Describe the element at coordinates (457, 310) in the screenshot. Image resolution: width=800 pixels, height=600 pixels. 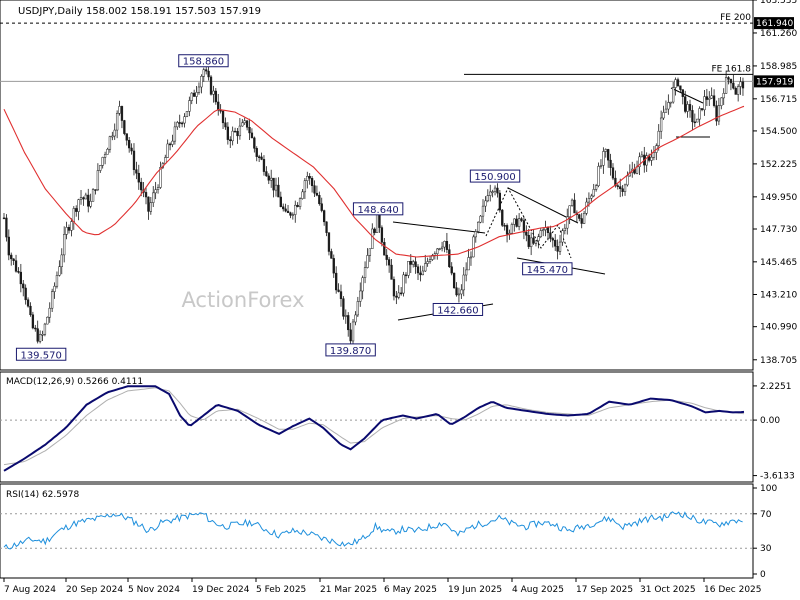
I see `price-annotation-text: 142.660` at that location.